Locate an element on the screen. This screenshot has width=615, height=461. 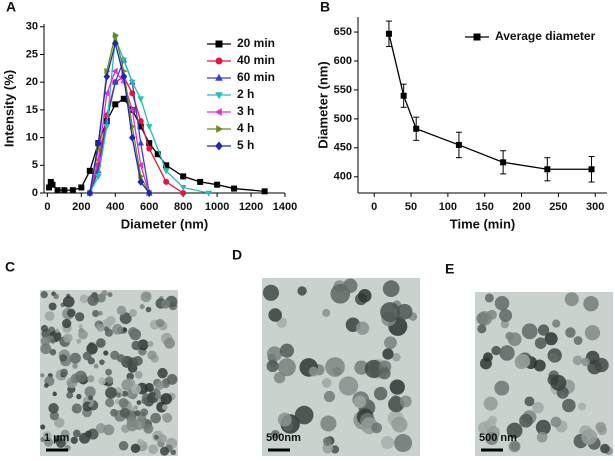
legend-label: 20 min is located at coordinates (256, 43).